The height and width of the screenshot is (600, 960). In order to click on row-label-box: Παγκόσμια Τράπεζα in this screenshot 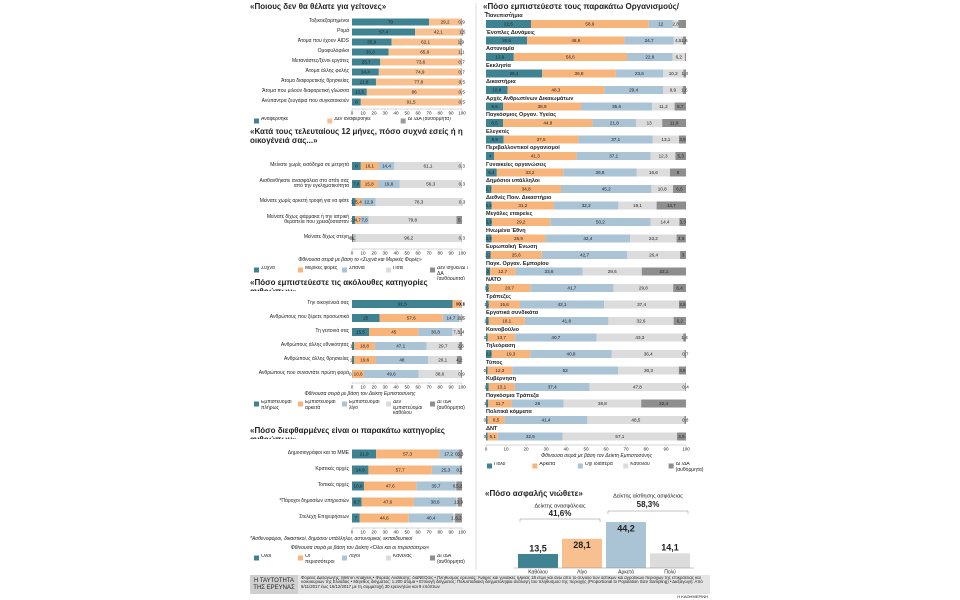, I will do `click(512, 396)`.